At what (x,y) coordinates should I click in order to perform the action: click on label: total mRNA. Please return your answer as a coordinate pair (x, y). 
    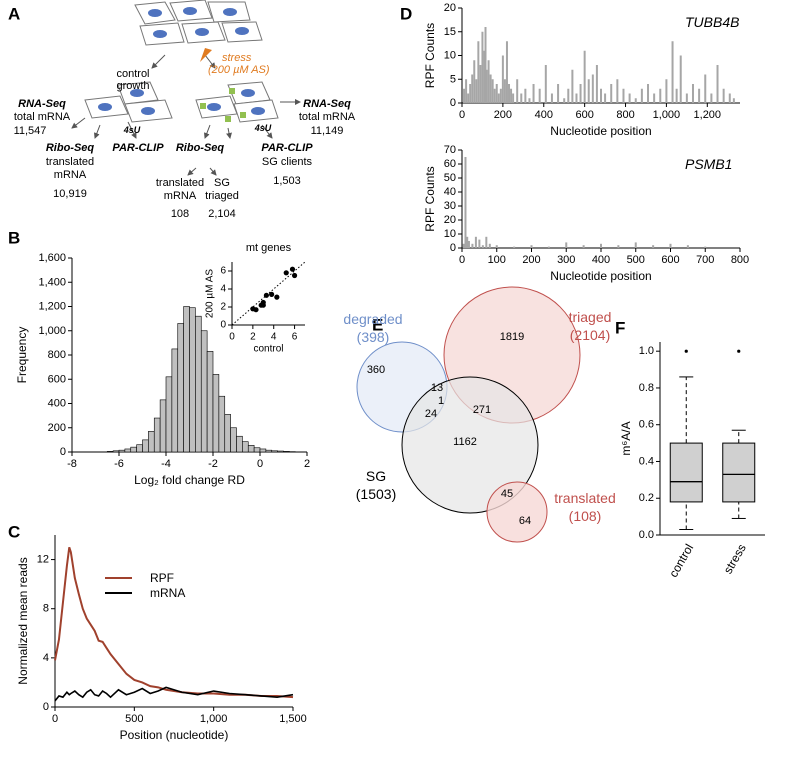
    Looking at the image, I should click on (327, 117).